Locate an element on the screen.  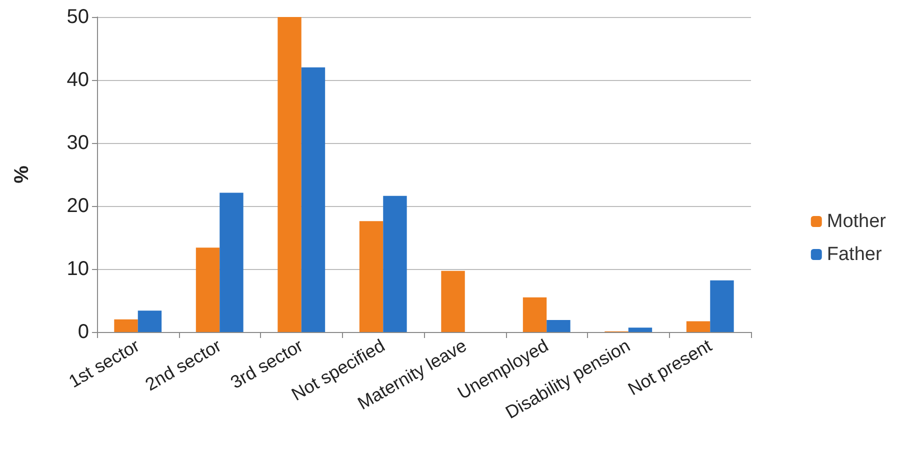
y-tick-label: 50 is located at coordinates (77, 17).